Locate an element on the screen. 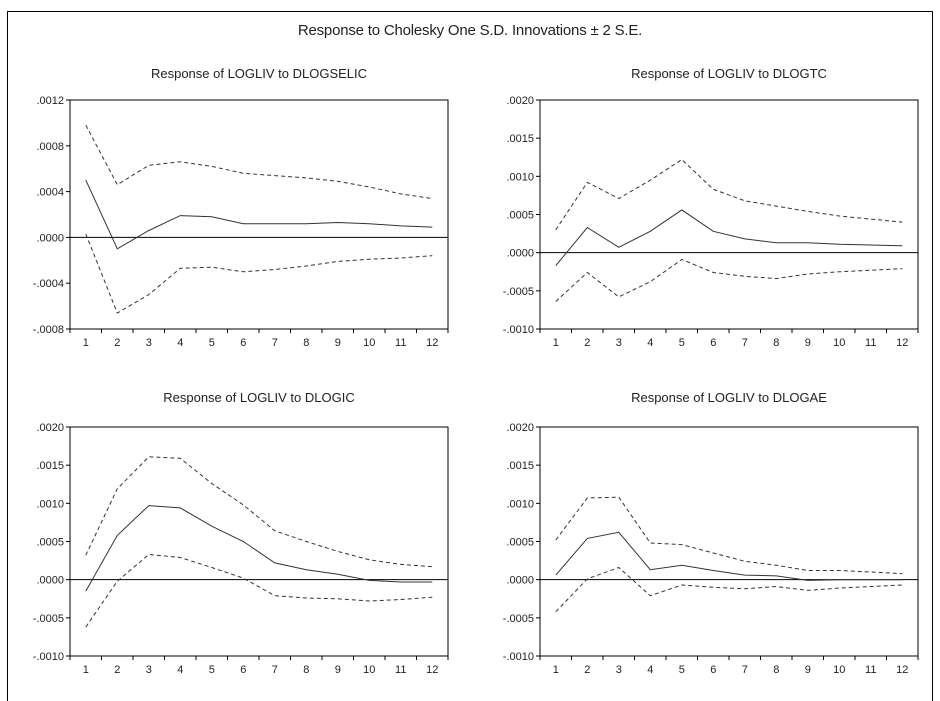 The image size is (940, 701). y-tick-label: .0012 is located at coordinates (50, 101).